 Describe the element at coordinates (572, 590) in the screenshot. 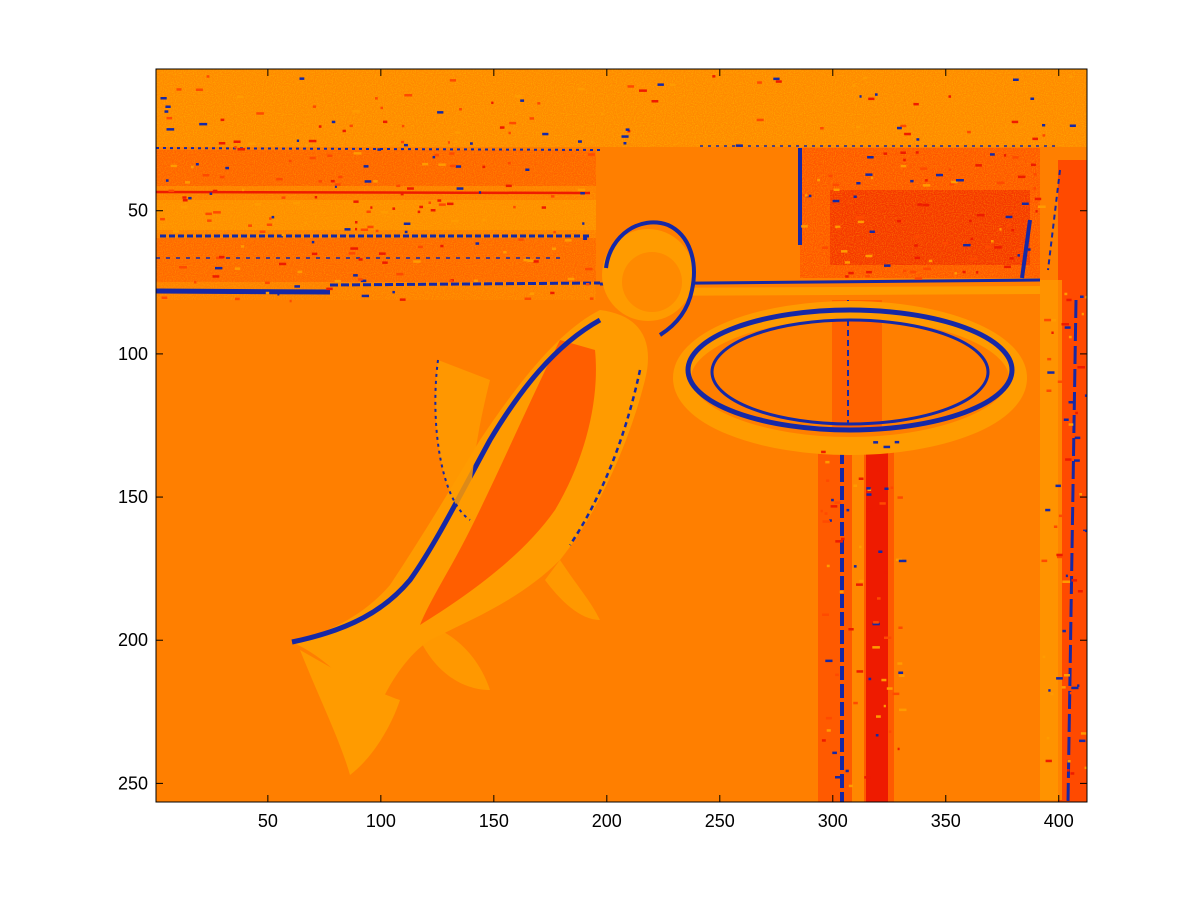

I see `fish-pectoral-fin` at that location.